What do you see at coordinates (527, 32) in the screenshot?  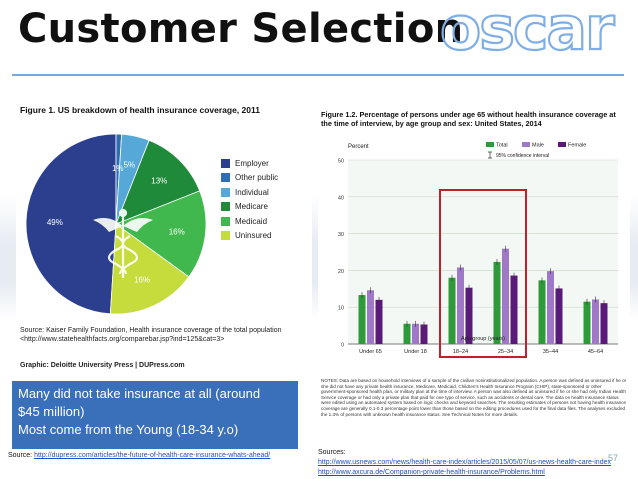 I see `oscar-logo: oscar` at bounding box center [527, 32].